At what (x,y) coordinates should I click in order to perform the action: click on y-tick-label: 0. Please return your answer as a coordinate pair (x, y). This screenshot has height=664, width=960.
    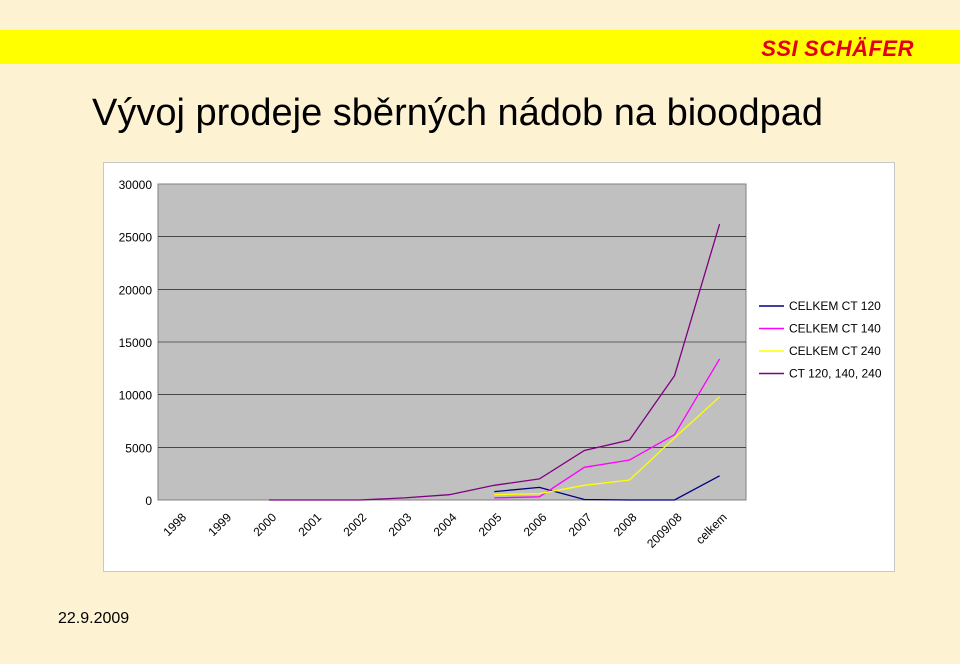
    Looking at the image, I should click on (148, 501).